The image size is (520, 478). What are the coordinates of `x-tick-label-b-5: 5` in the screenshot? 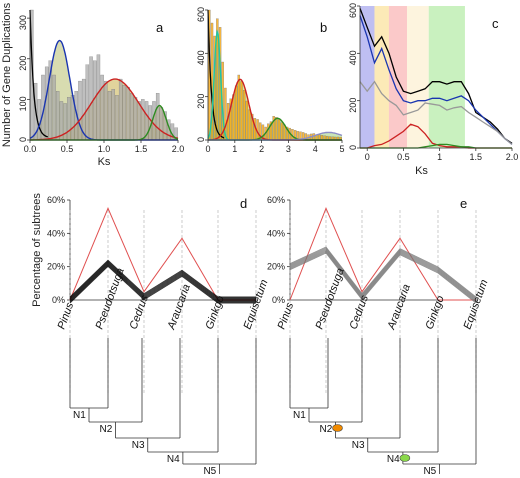 It's located at (341, 149).